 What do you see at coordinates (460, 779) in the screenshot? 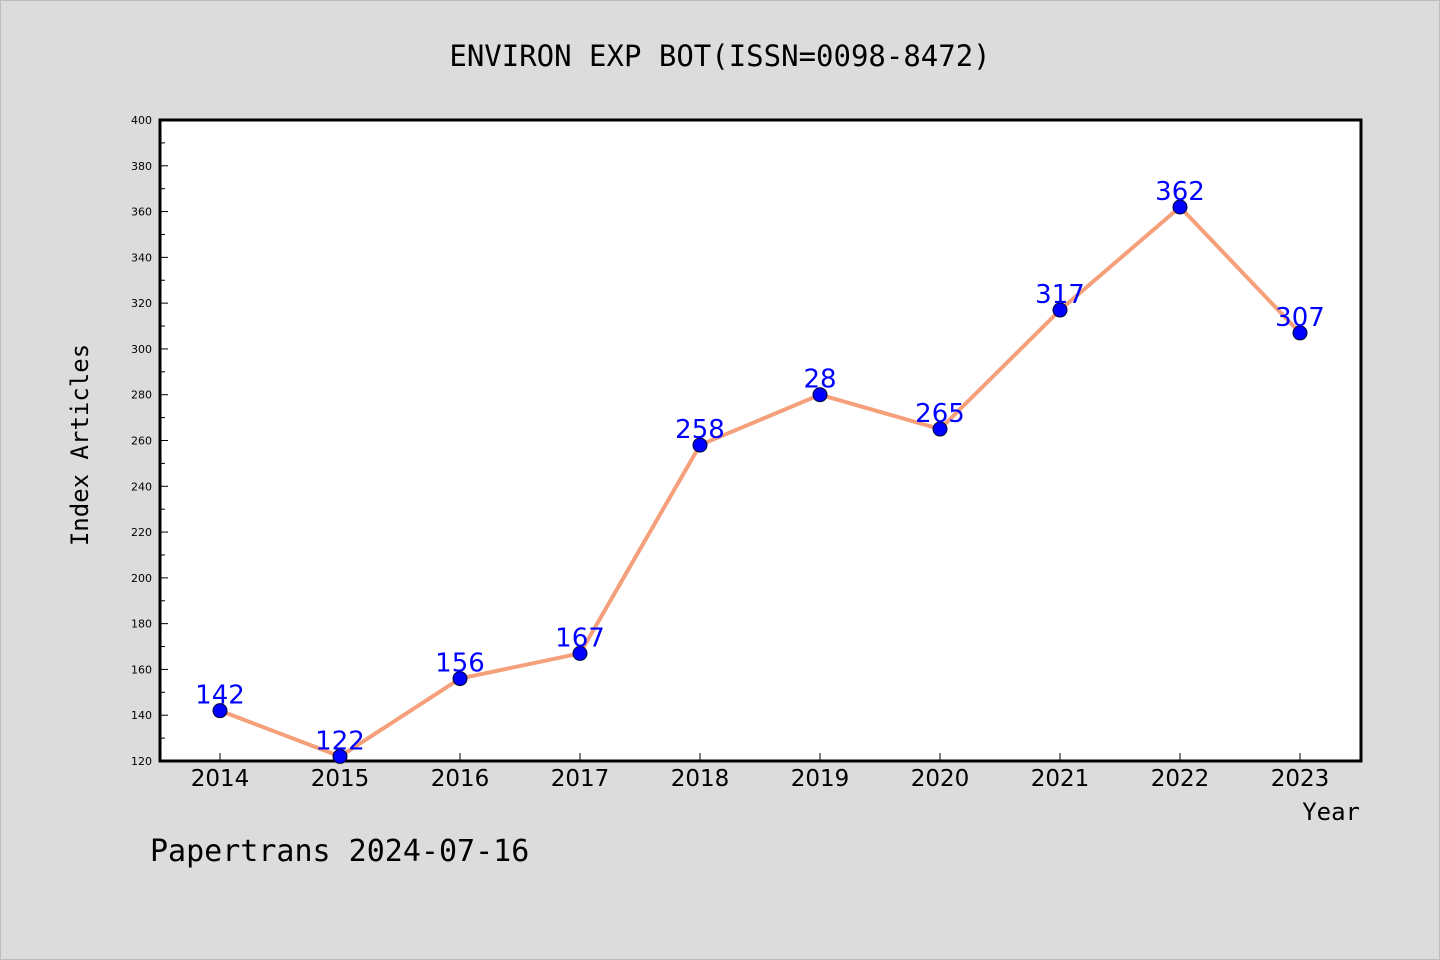
I see `x-tick-label: 2016` at bounding box center [460, 779].